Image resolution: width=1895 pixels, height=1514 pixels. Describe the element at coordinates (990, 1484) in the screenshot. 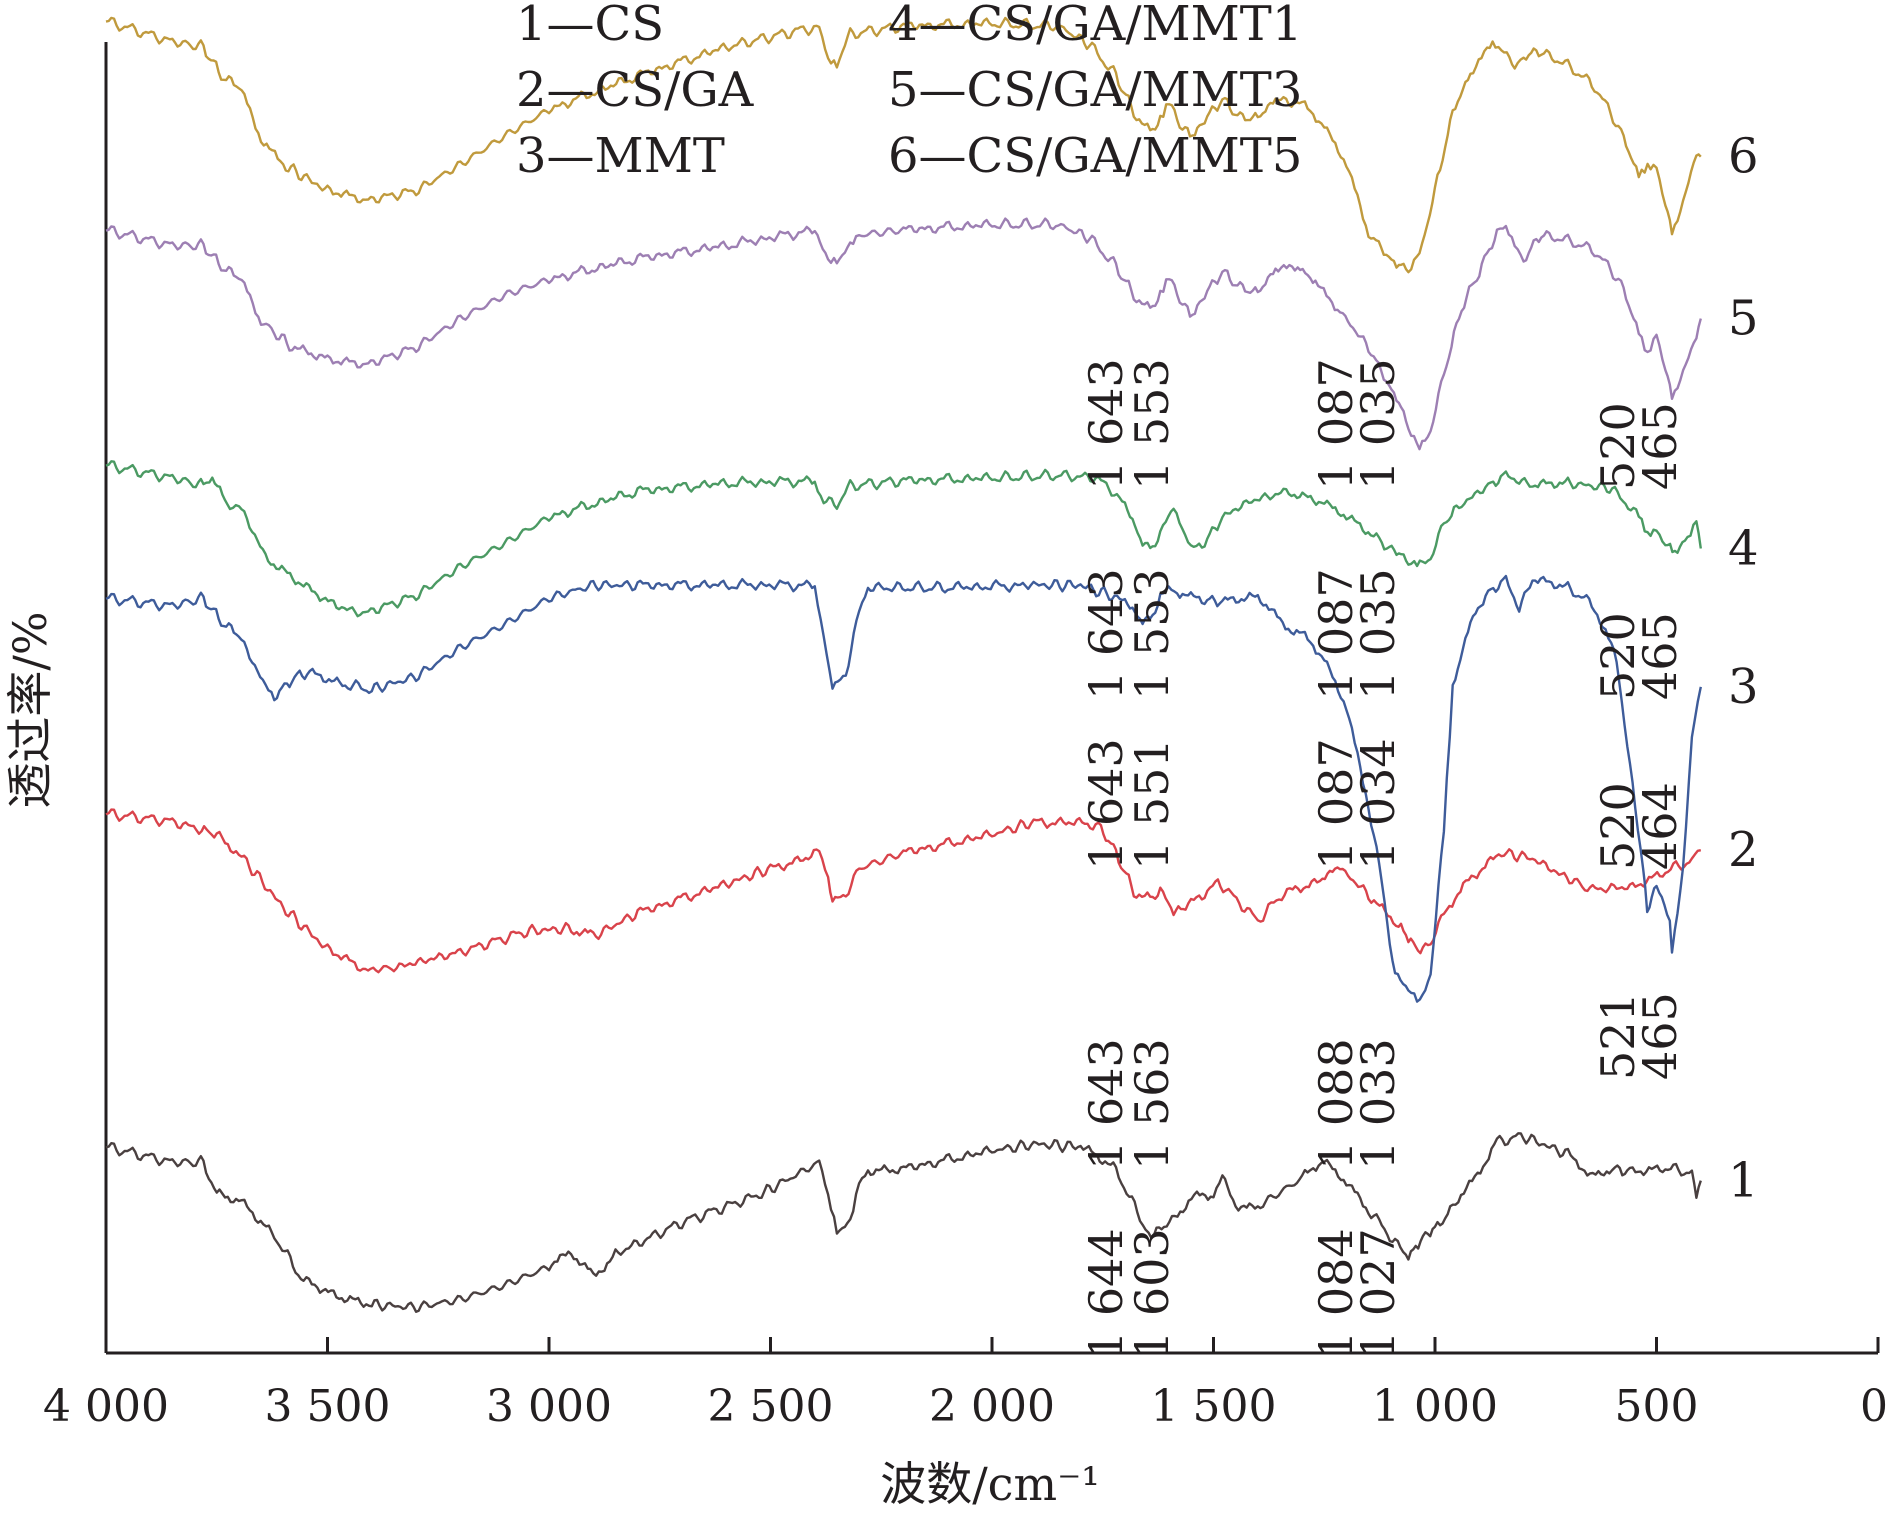

I see `x-axis-title: 波数/cm⁻¹` at that location.